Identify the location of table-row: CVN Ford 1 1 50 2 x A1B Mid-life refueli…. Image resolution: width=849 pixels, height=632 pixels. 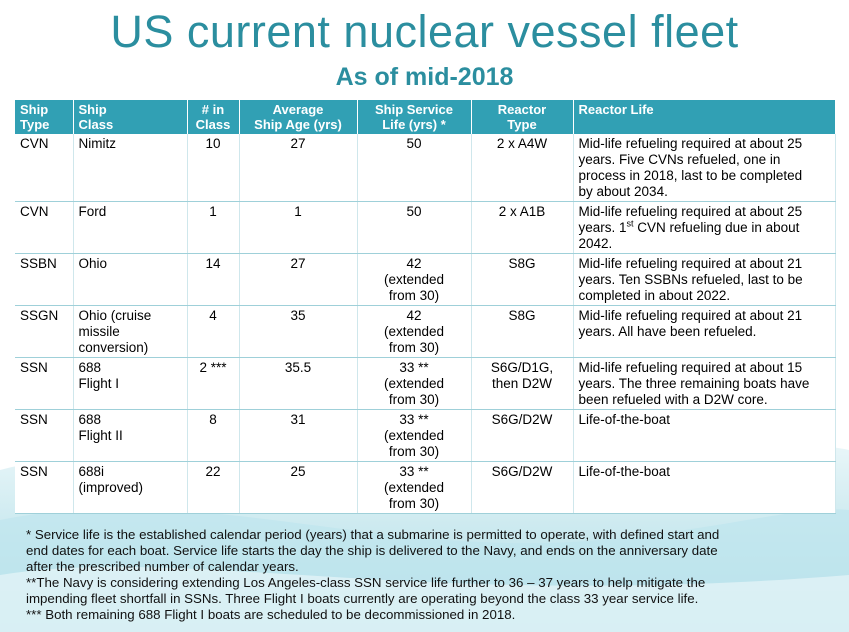
(425, 227).